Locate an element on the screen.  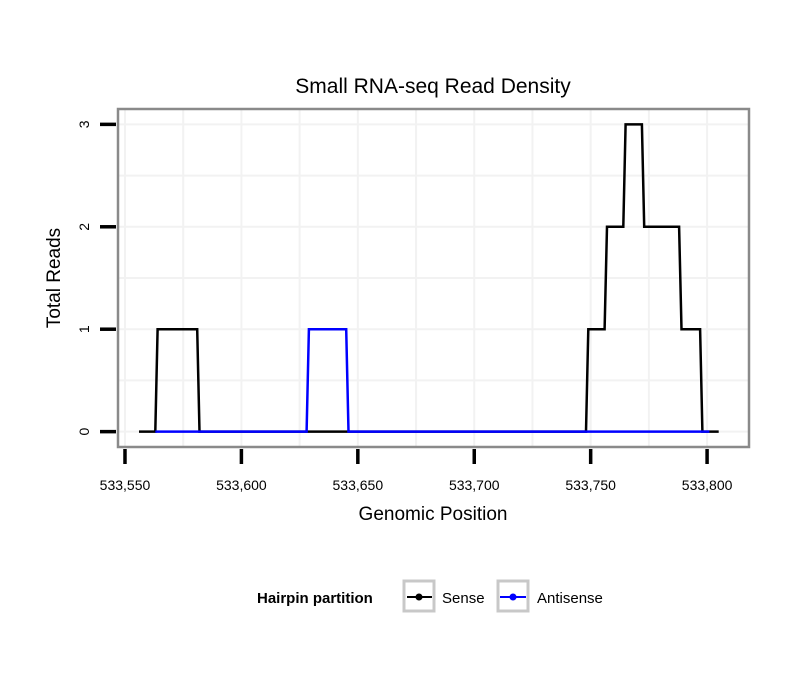
legend-label: Sense is located at coordinates (463, 598).